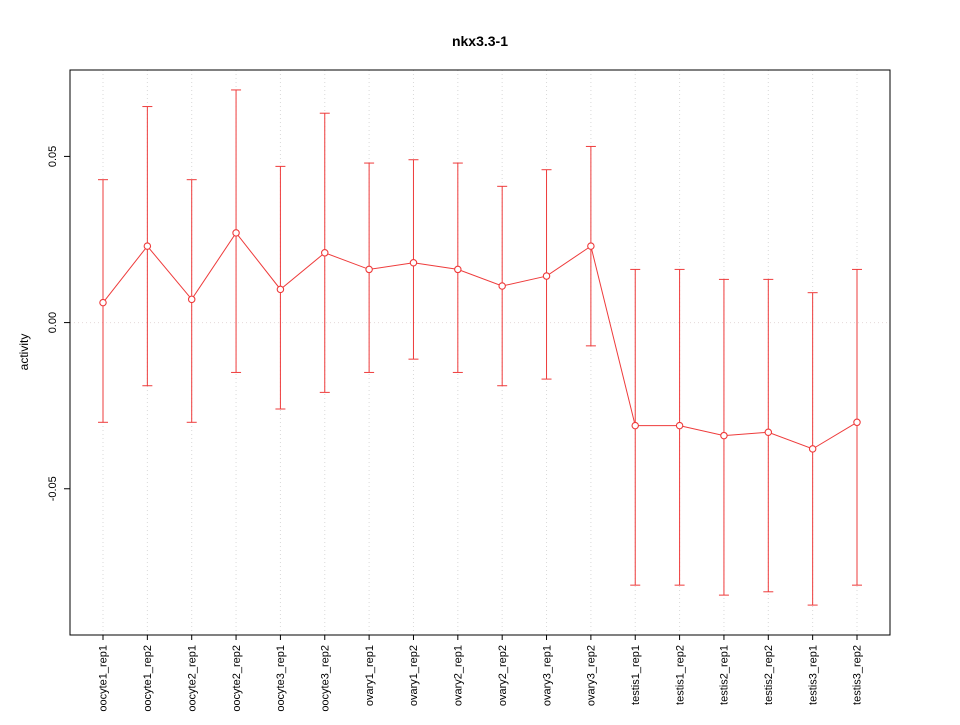 Image resolution: width=960 pixels, height=725 pixels. I want to click on x-tick-label: testis3_rep2, so click(858, 675).